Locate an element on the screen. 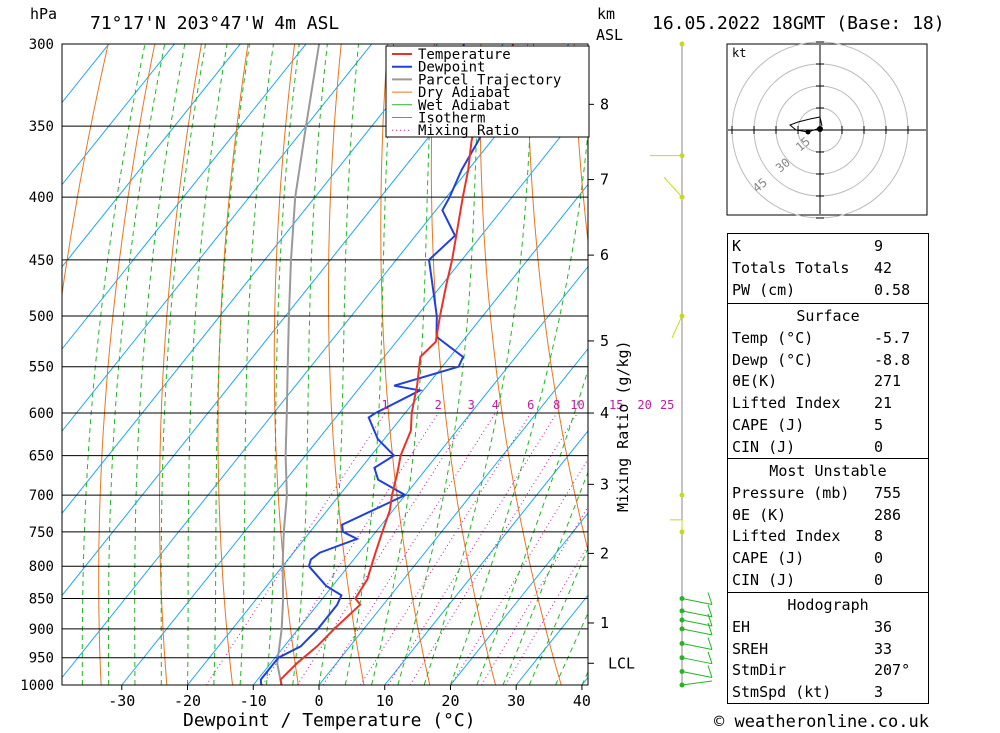 Image resolution: width=1000 pixels, height=733 pixels. legend-label: Isotherm is located at coordinates (451, 119).